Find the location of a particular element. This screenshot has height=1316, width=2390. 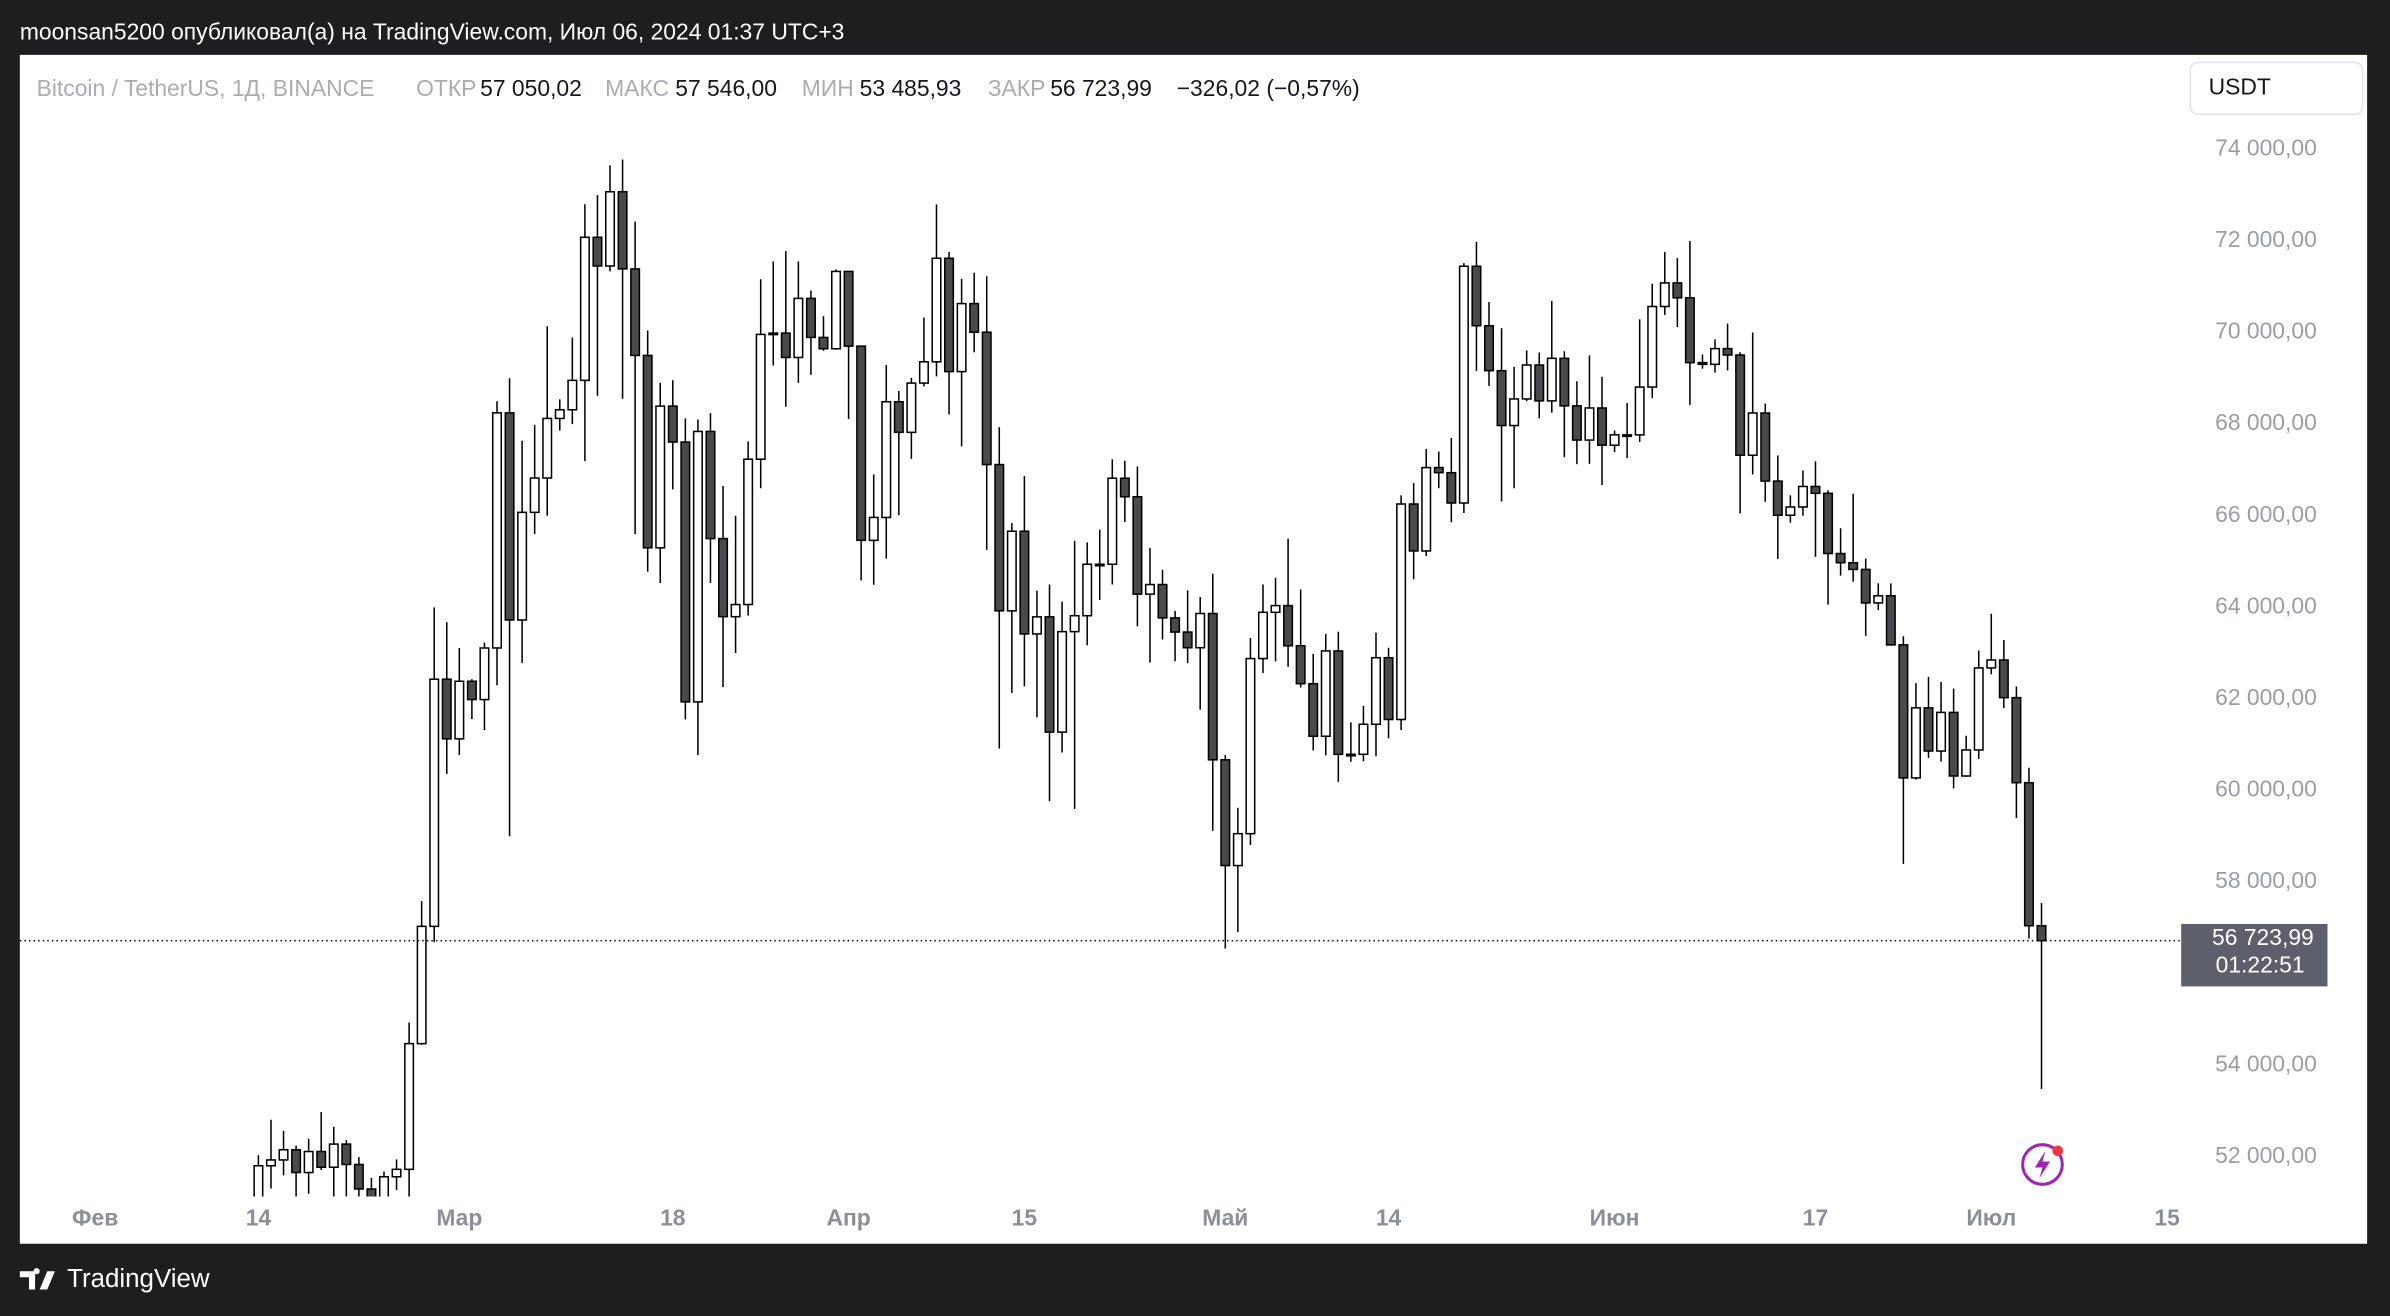

y-tick-label: 64 000,00 is located at coordinates (2266, 605).